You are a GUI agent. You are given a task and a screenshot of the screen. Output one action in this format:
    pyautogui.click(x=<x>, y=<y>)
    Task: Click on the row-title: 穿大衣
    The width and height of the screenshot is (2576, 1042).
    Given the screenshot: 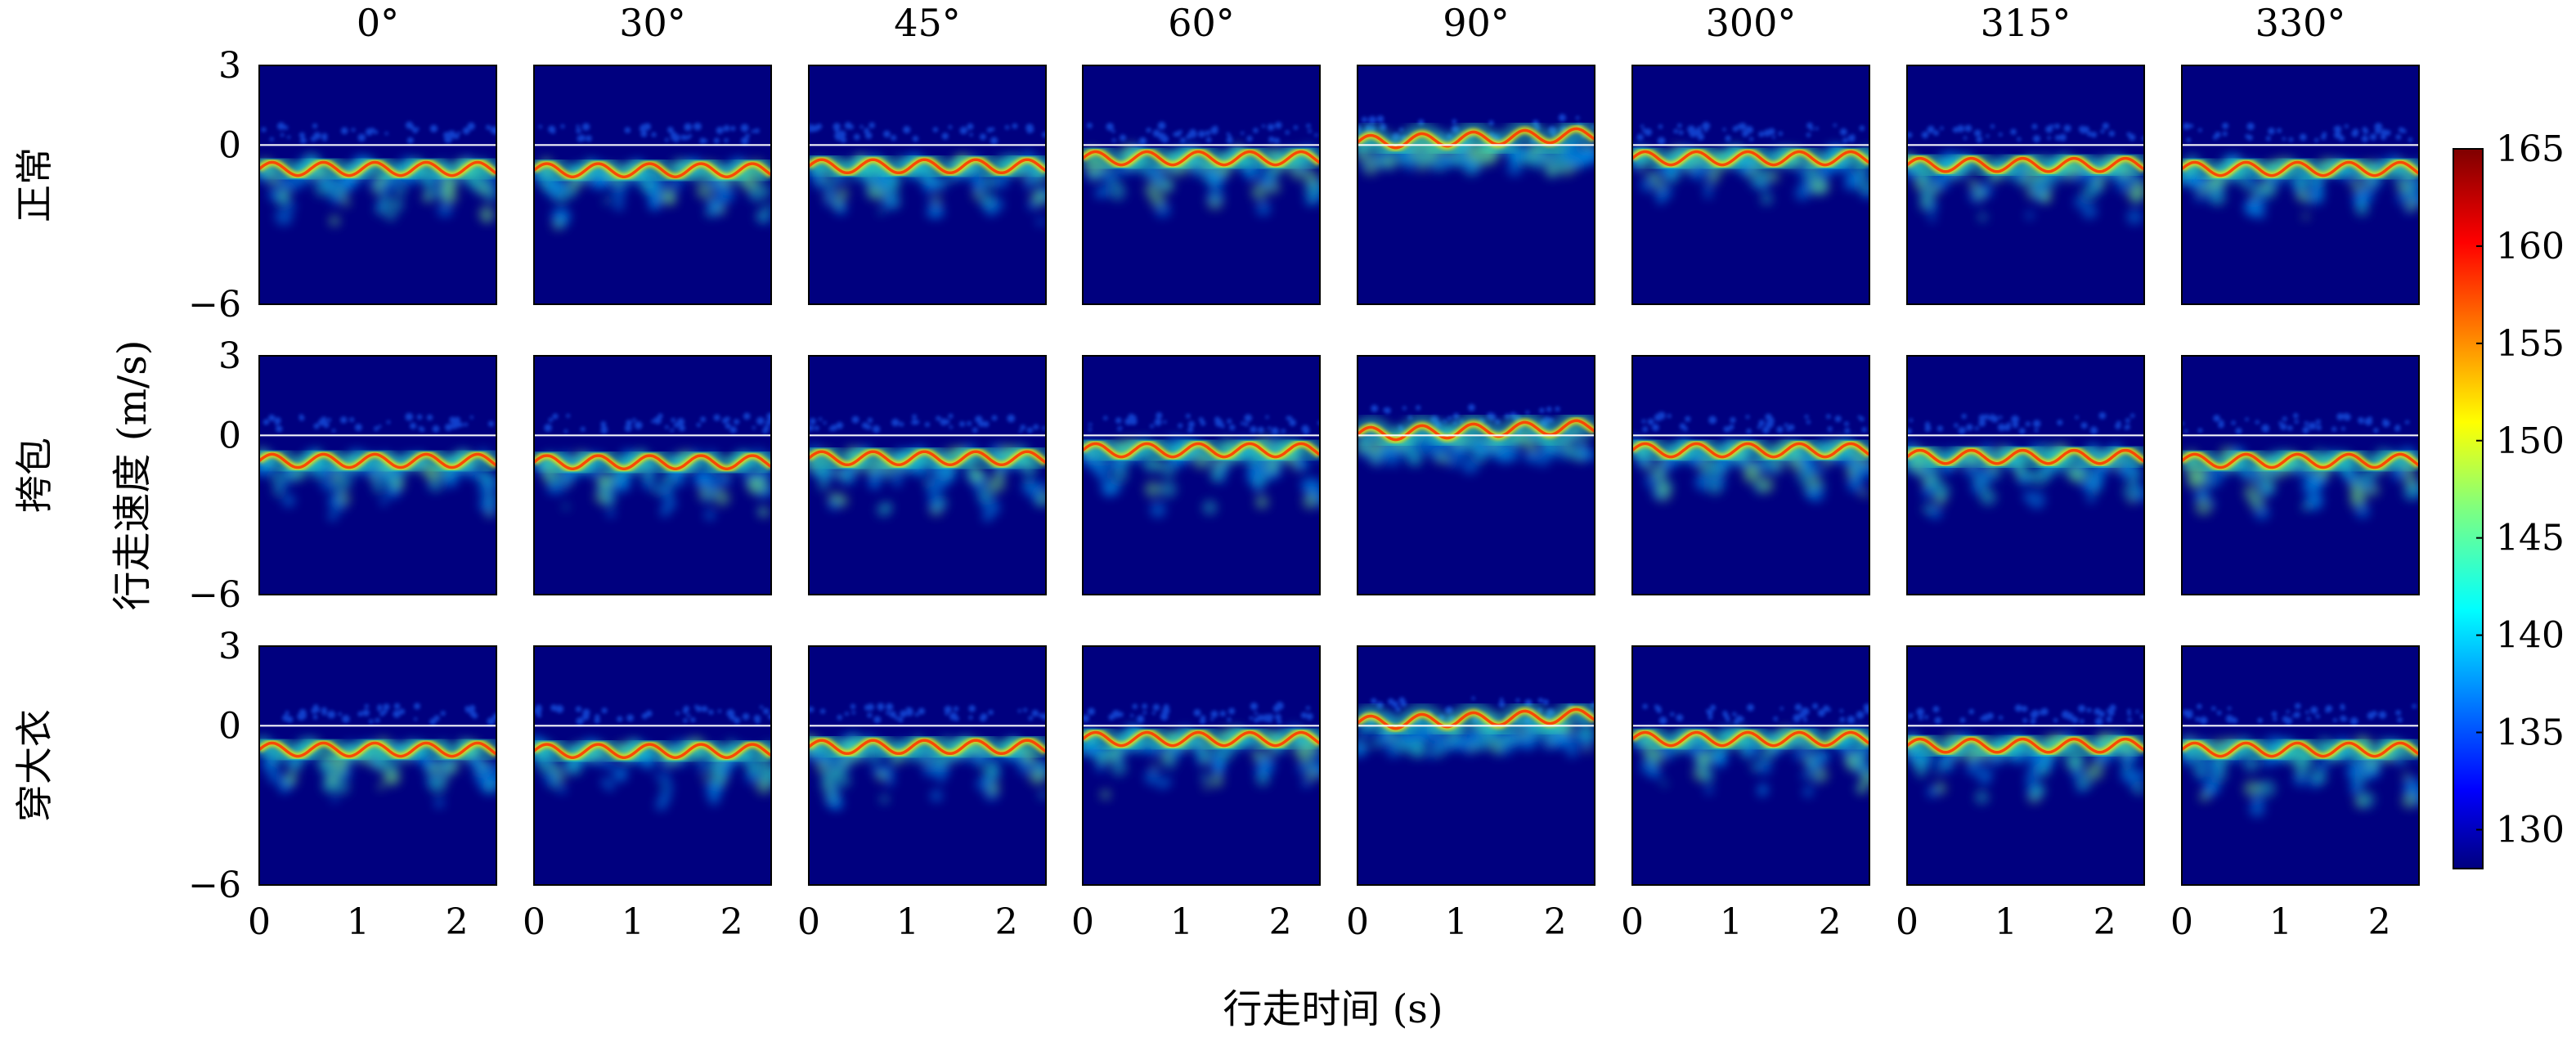 What is the action you would take?
    pyautogui.click(x=34, y=765)
    